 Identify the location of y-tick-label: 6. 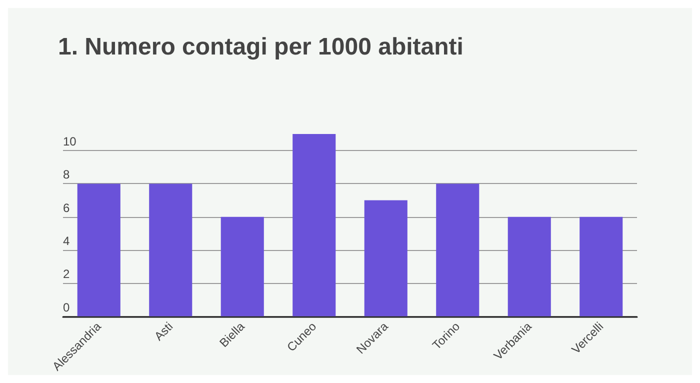
(66, 207).